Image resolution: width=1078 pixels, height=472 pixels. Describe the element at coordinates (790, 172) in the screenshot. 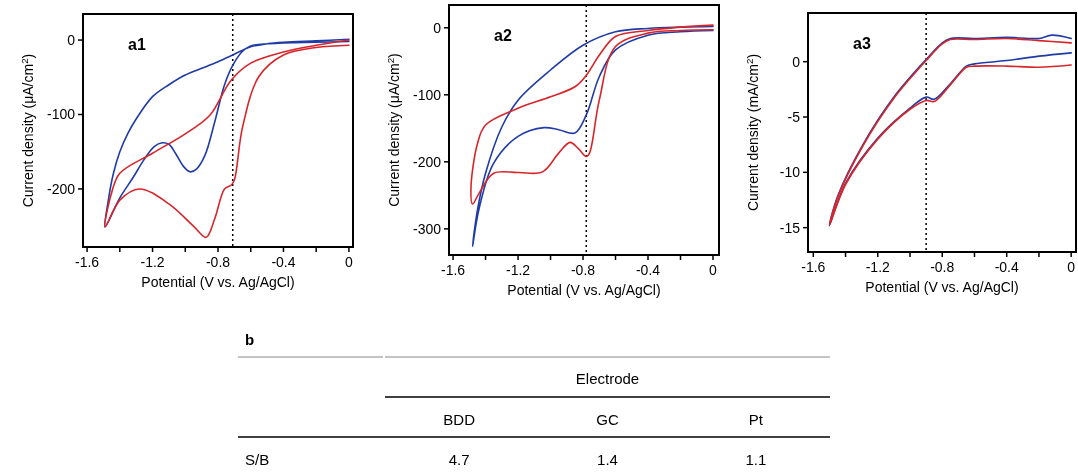

I see `y-tick-label: -10` at that location.